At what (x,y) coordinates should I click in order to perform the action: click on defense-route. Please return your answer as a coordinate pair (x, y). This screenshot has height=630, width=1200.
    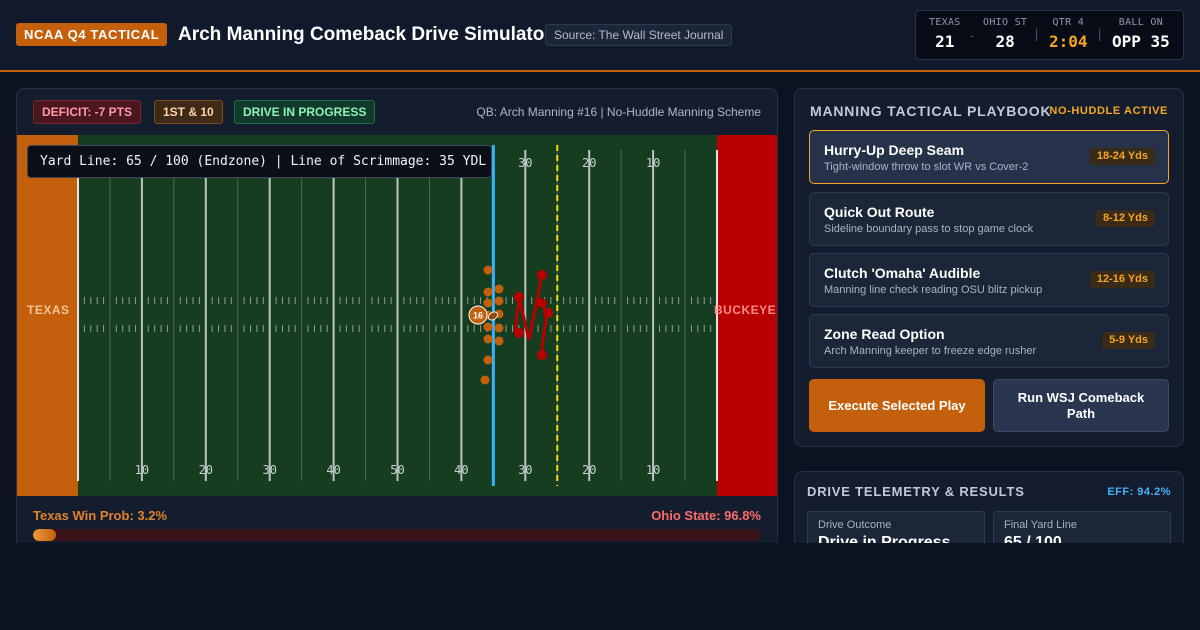
    Looking at the image, I should click on (528, 307).